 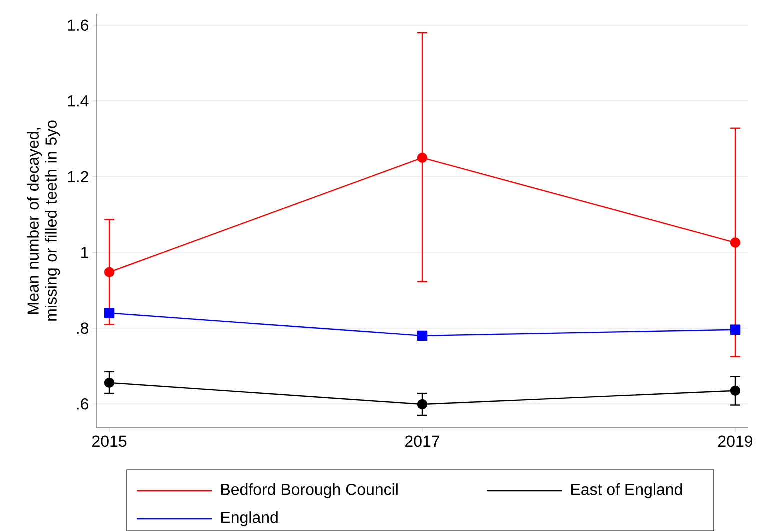 I want to click on legend-label: England, so click(x=250, y=519).